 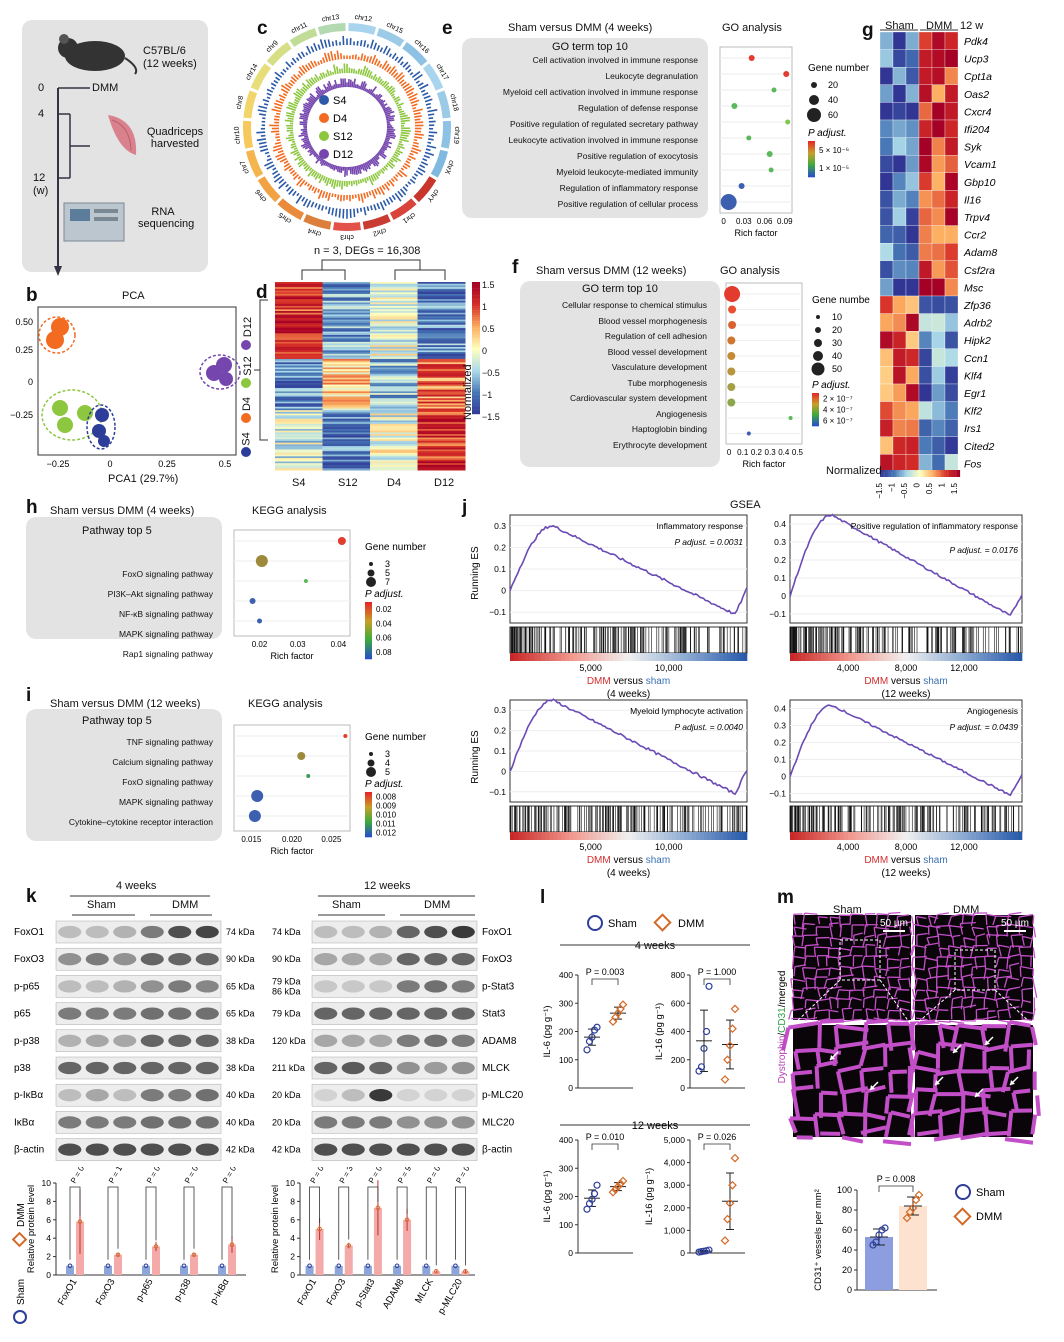 What do you see at coordinates (396, 547) in the screenshot?
I see `size-legend-title: Gene number` at bounding box center [396, 547].